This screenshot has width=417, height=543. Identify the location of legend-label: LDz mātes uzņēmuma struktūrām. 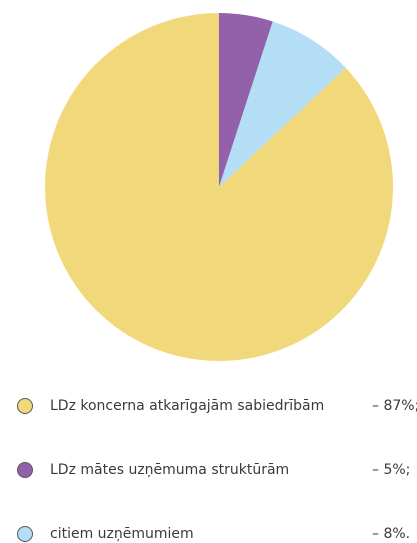
(169, 470).